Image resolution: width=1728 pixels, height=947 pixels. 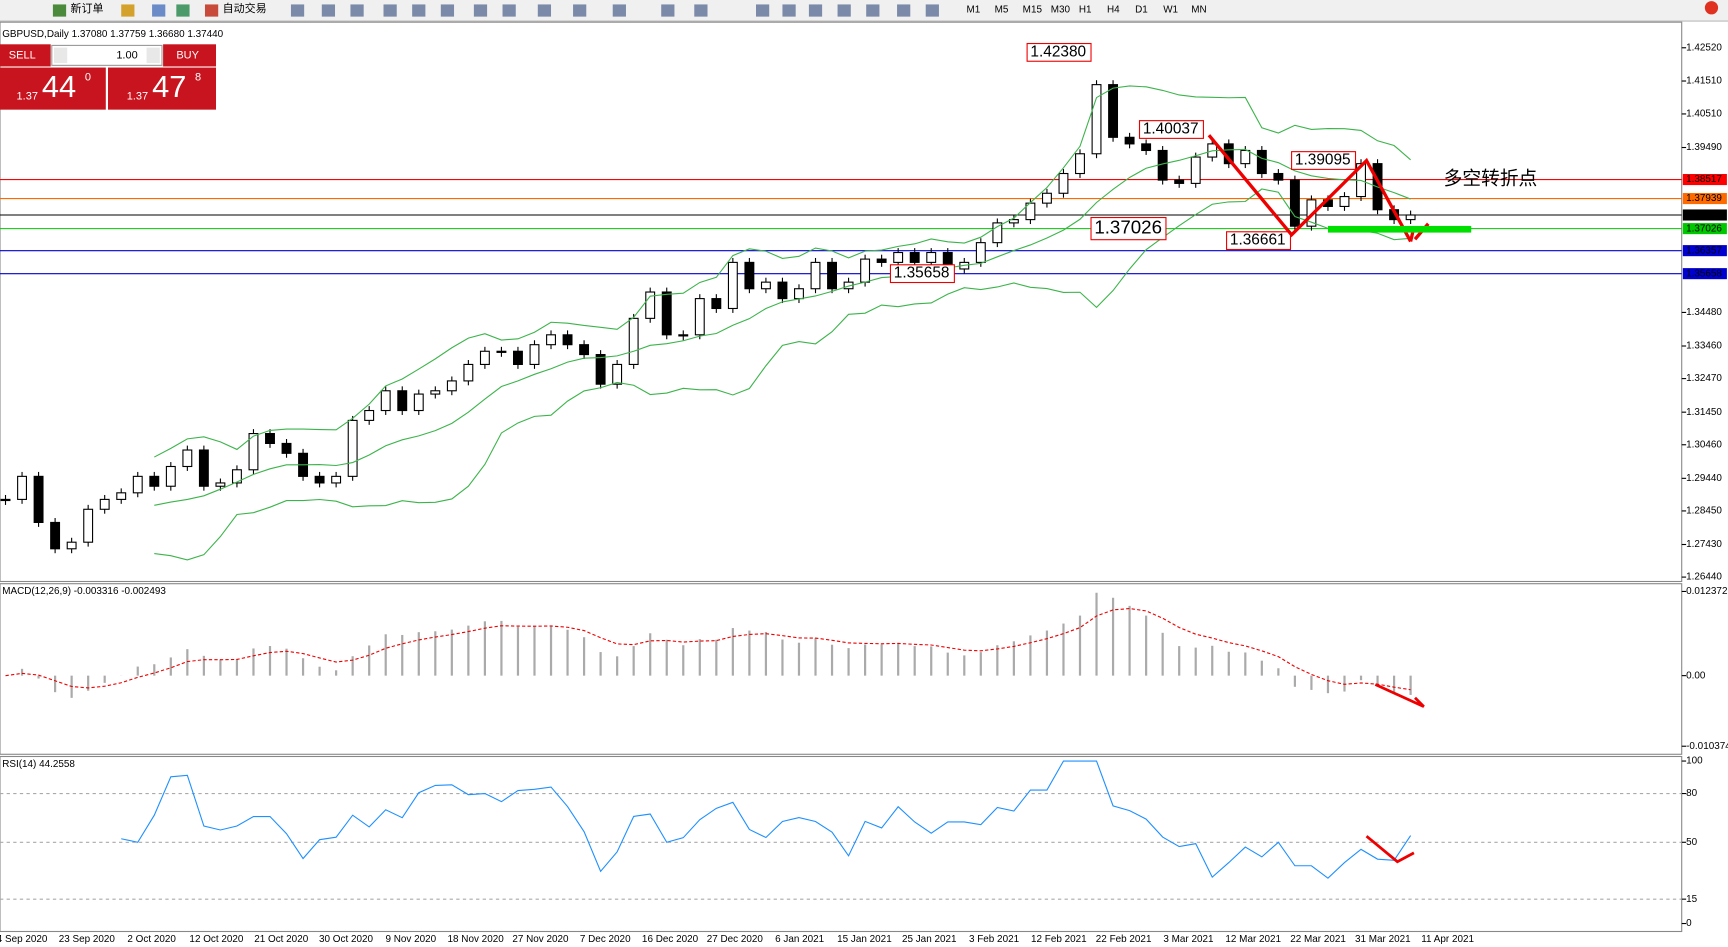 I want to click on y-tick-label: 1.40510, so click(x=1704, y=114).